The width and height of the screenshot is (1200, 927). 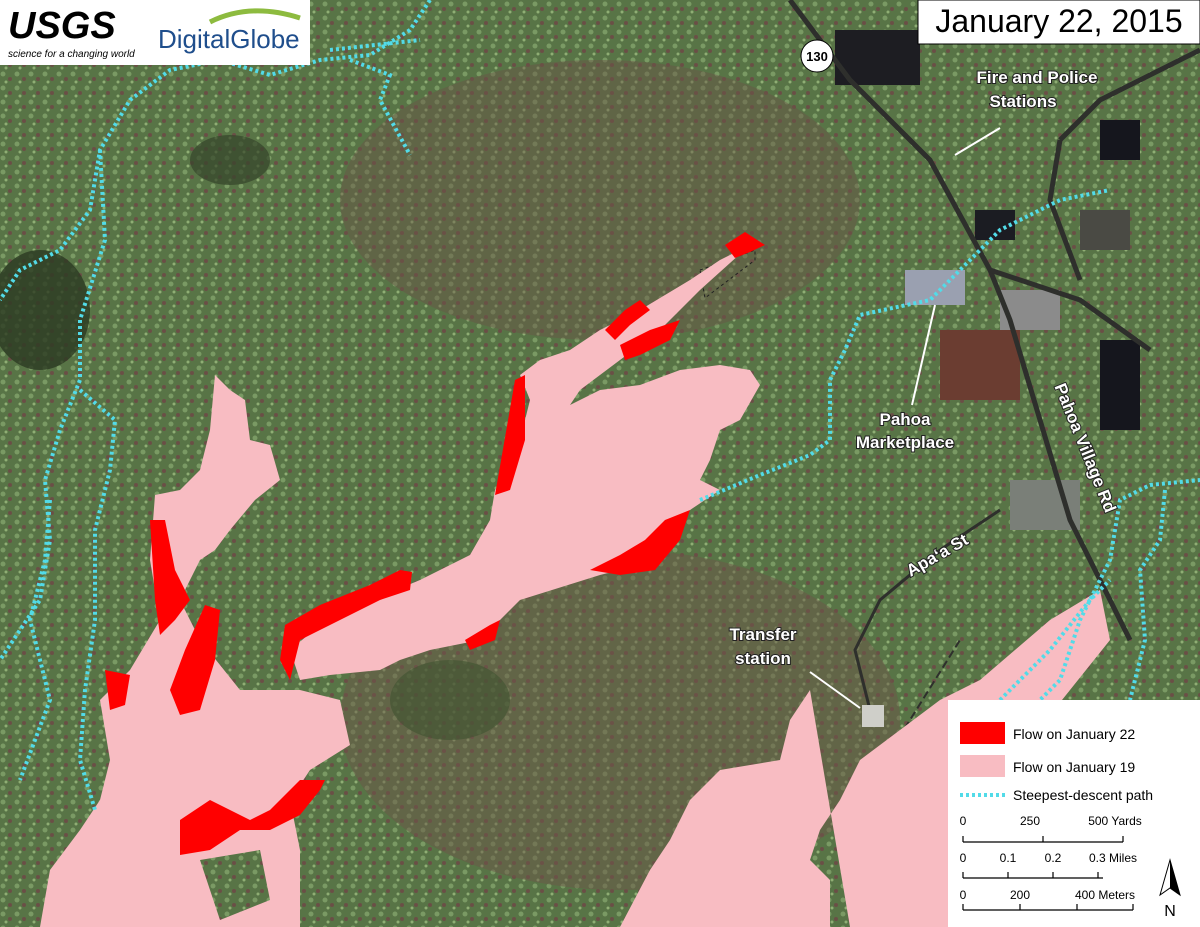 I want to click on scale-label: 0.2, so click(x=1053, y=858).